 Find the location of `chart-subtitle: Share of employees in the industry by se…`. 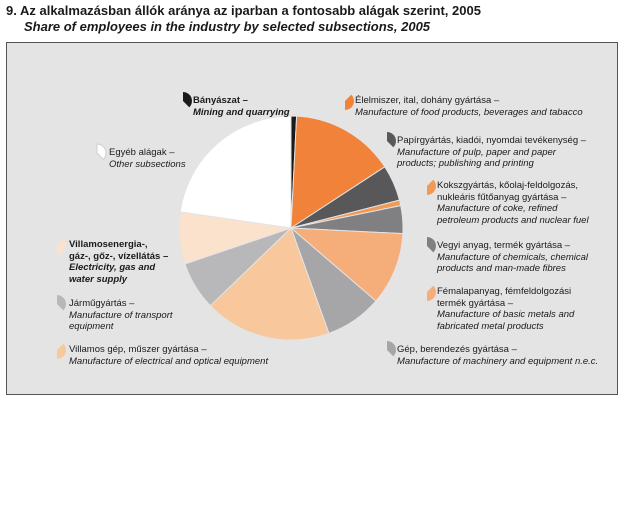

chart-subtitle: Share of employees in the industry by se… is located at coordinates (227, 26).